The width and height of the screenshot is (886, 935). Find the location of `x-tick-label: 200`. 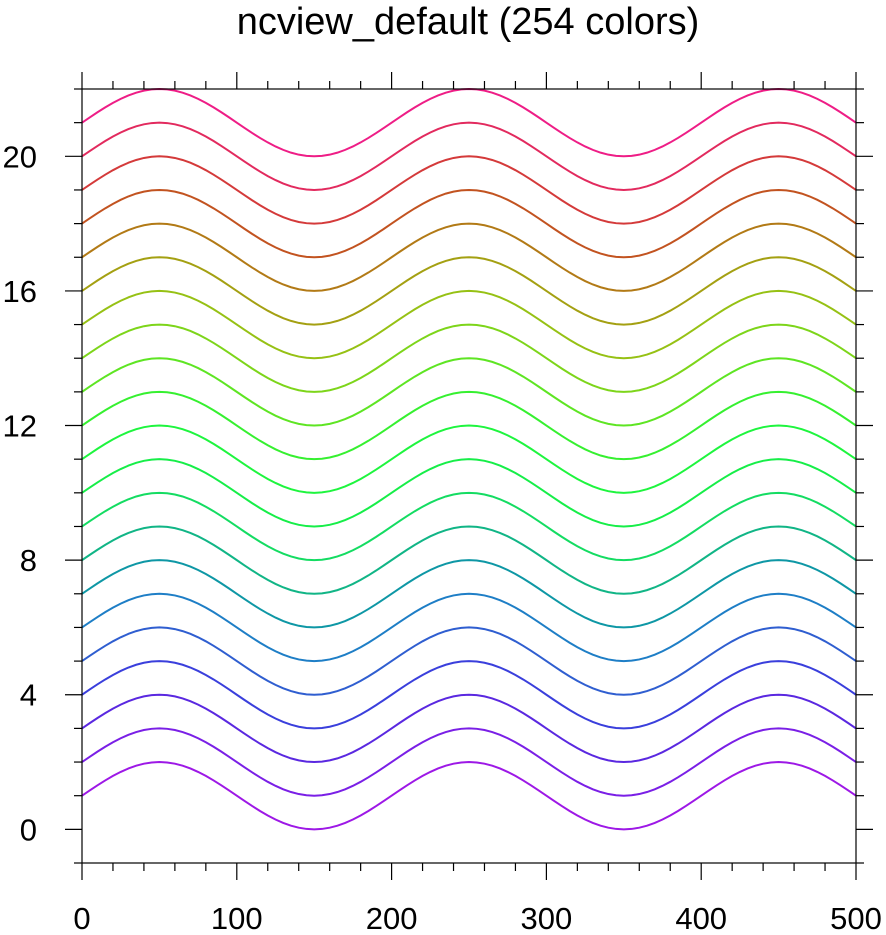

x-tick-label: 200 is located at coordinates (392, 918).